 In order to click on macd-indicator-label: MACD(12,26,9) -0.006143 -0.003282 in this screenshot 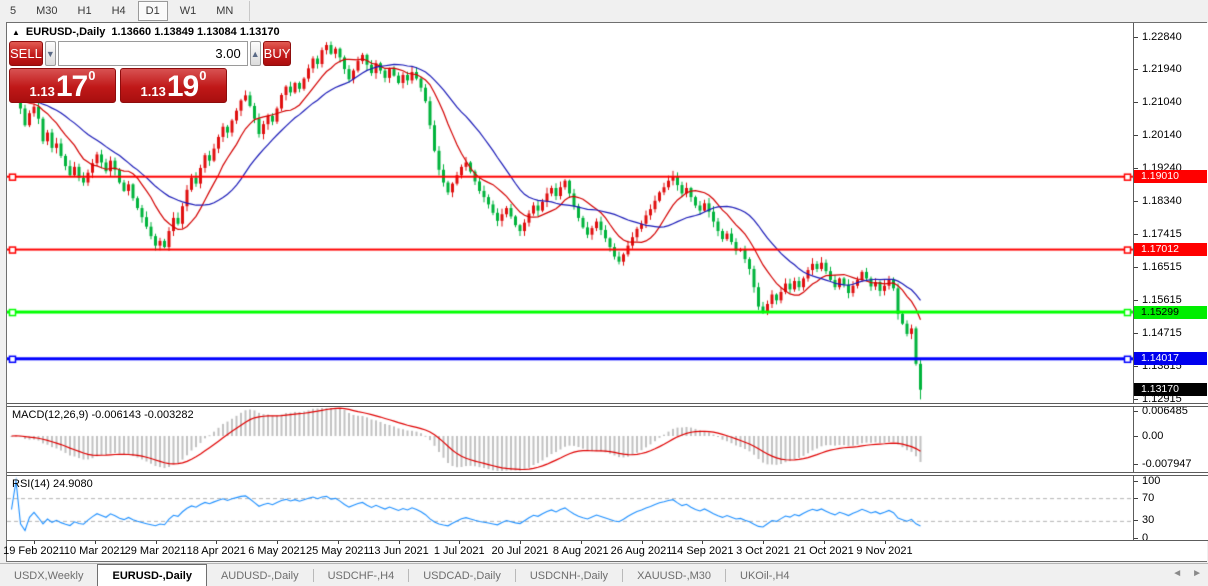, I will do `click(103, 415)`.